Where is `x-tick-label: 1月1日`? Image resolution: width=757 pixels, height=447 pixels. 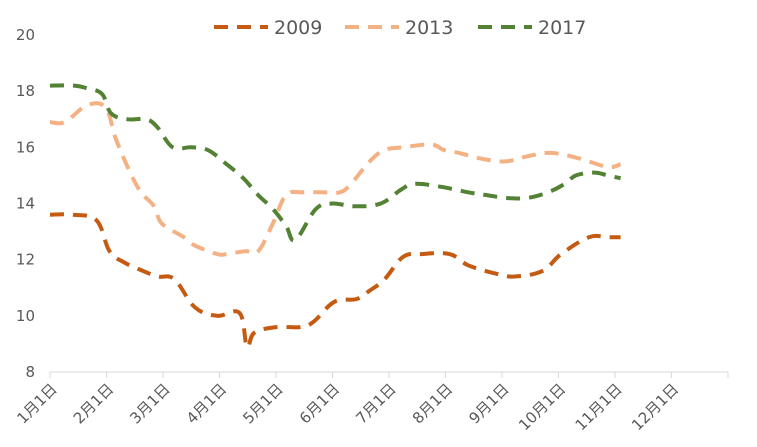 x-tick-label: 1月1日 is located at coordinates (36, 403).